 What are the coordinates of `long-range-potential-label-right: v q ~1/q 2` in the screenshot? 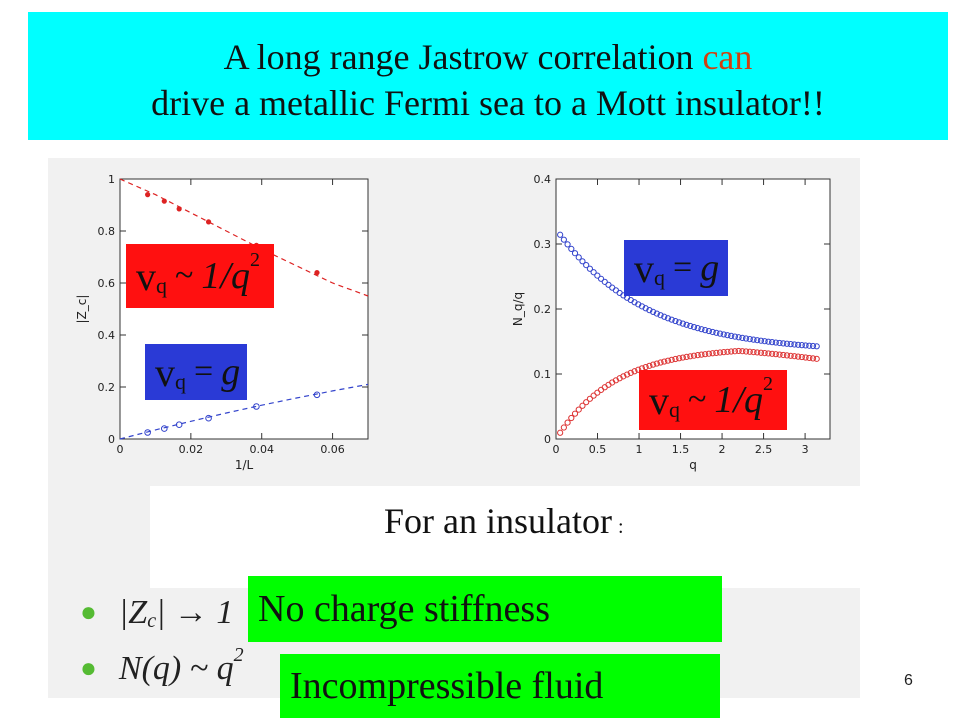 It's located at (713, 400).